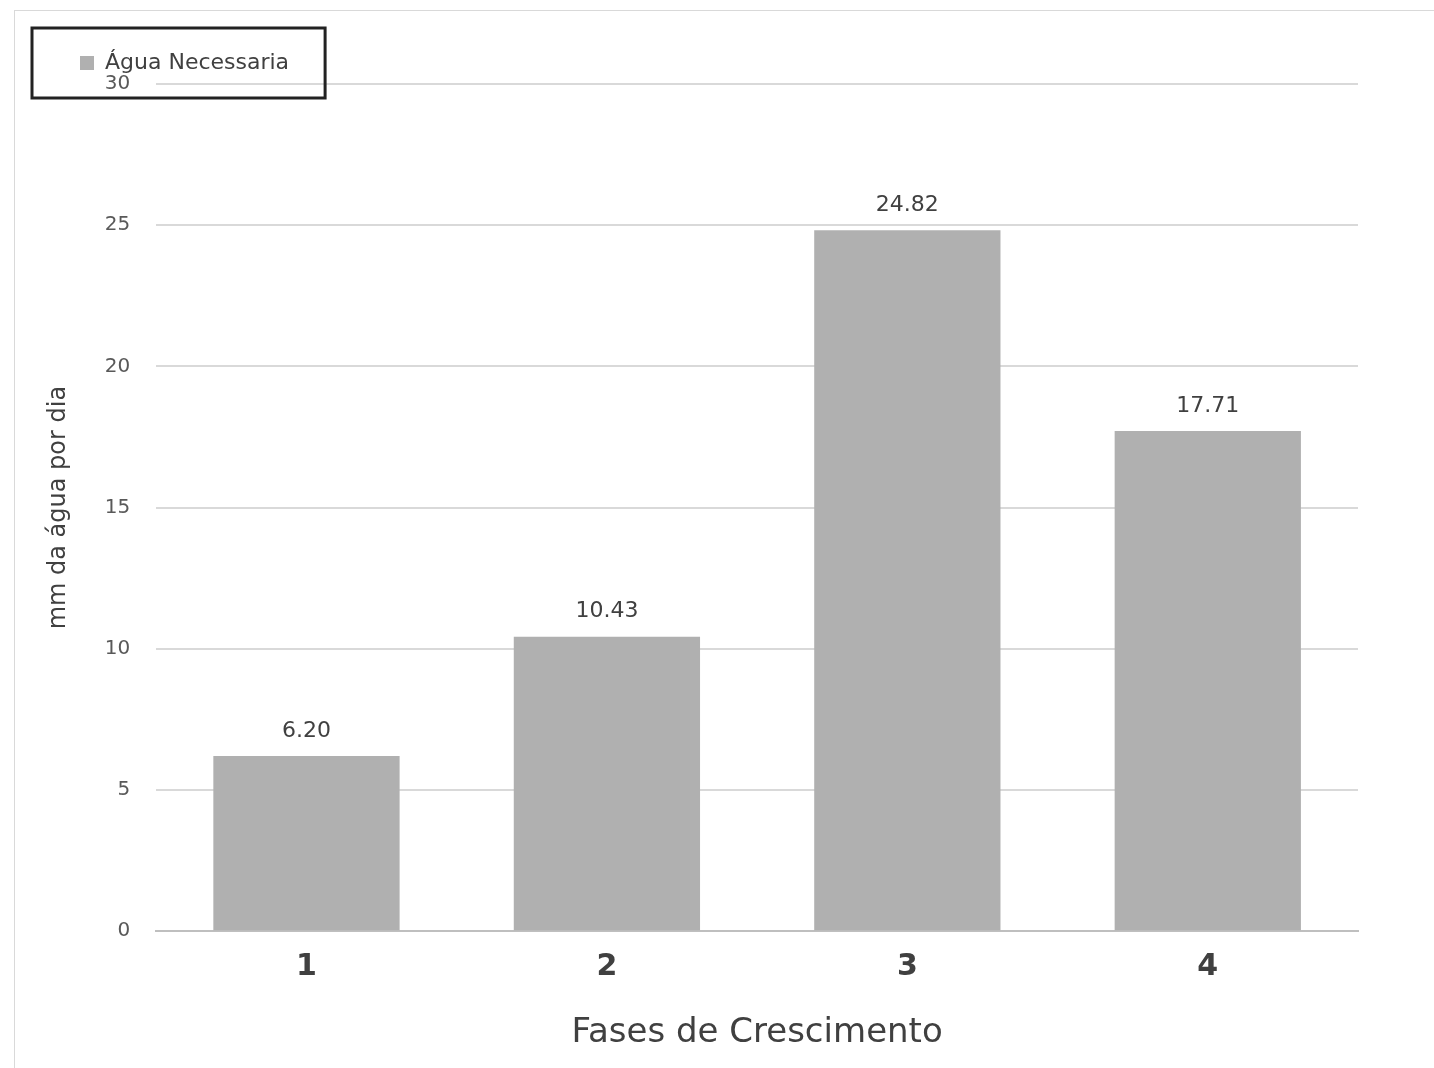  Describe the element at coordinates (1208, 404) in the screenshot. I see `text: 17.71` at that location.